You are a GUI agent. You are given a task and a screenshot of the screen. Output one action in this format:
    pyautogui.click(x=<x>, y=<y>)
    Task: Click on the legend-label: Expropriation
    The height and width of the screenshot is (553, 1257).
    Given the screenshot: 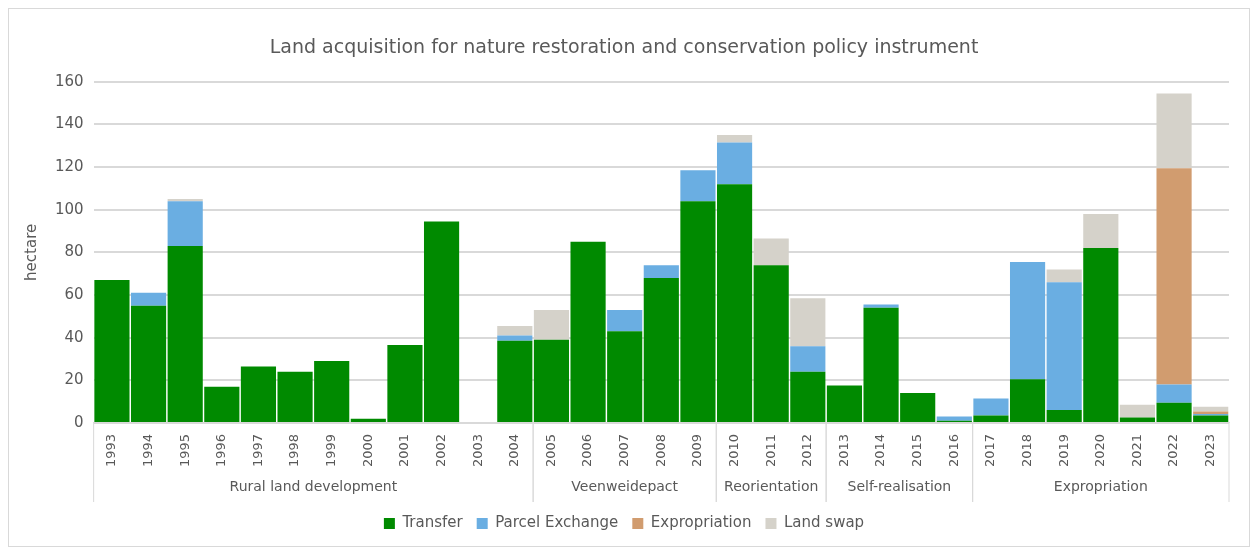 What is the action you would take?
    pyautogui.click(x=701, y=522)
    